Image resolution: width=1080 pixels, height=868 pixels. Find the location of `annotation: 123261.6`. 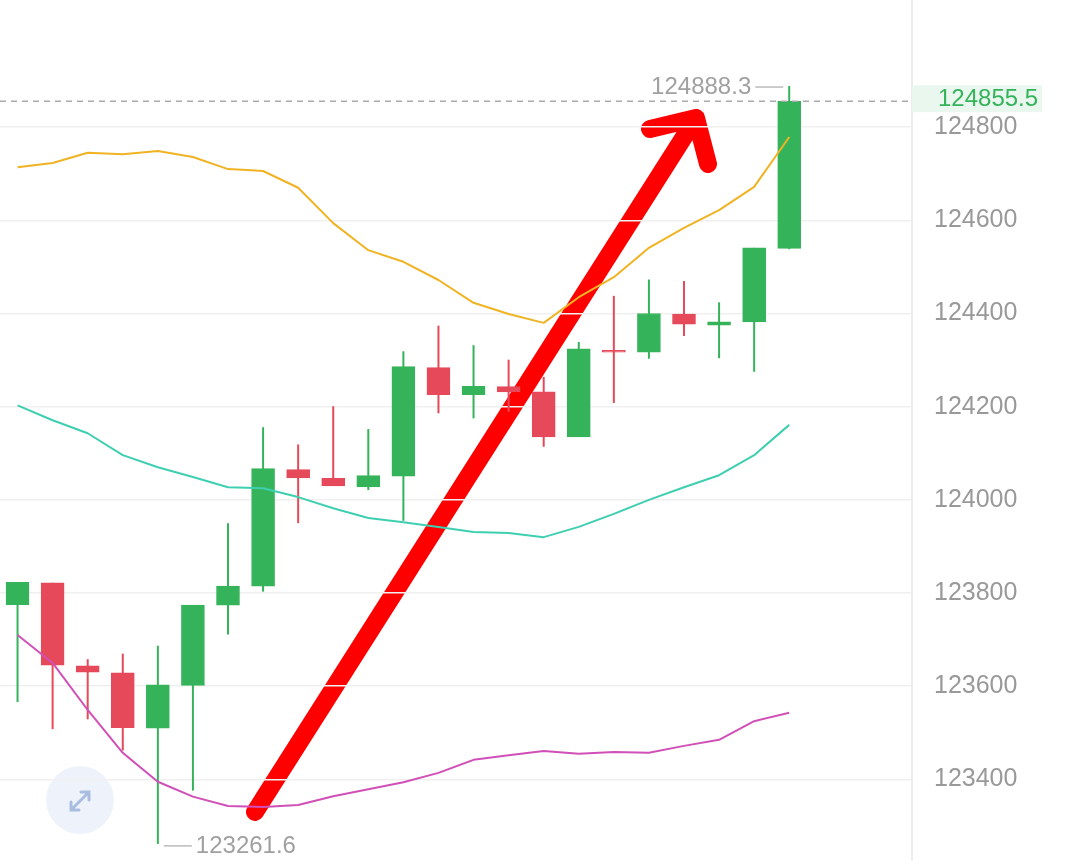

annotation: 123261.6 is located at coordinates (245, 844).